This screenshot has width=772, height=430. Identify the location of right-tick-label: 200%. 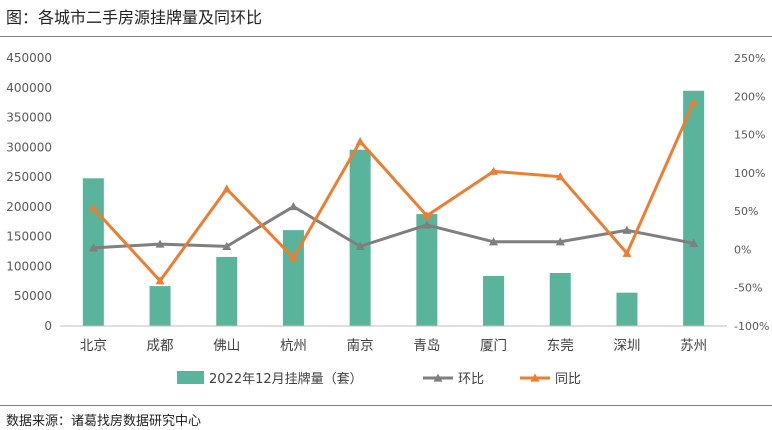
(749, 96).